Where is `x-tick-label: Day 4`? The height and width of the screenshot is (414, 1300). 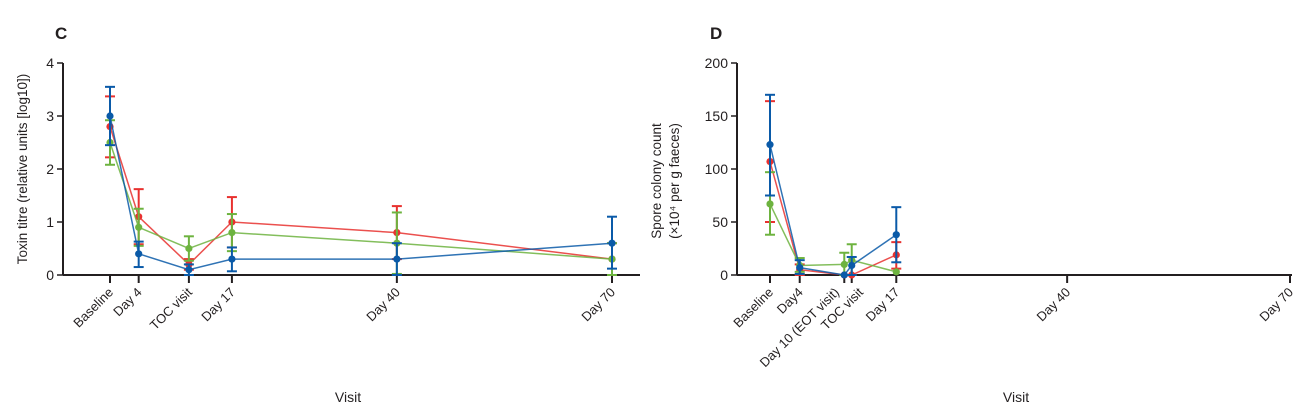
x-tick-label: Day 4 is located at coordinates (127, 302).